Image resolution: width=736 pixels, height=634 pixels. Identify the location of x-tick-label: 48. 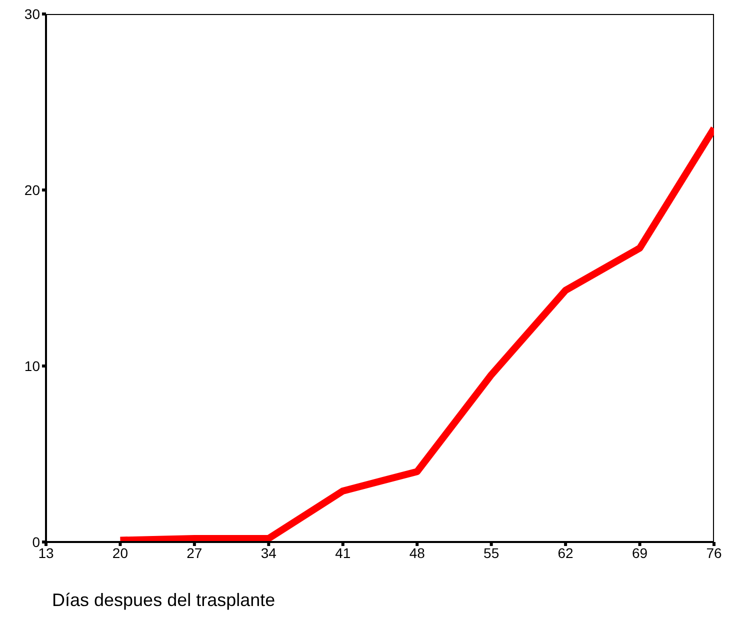
(417, 552).